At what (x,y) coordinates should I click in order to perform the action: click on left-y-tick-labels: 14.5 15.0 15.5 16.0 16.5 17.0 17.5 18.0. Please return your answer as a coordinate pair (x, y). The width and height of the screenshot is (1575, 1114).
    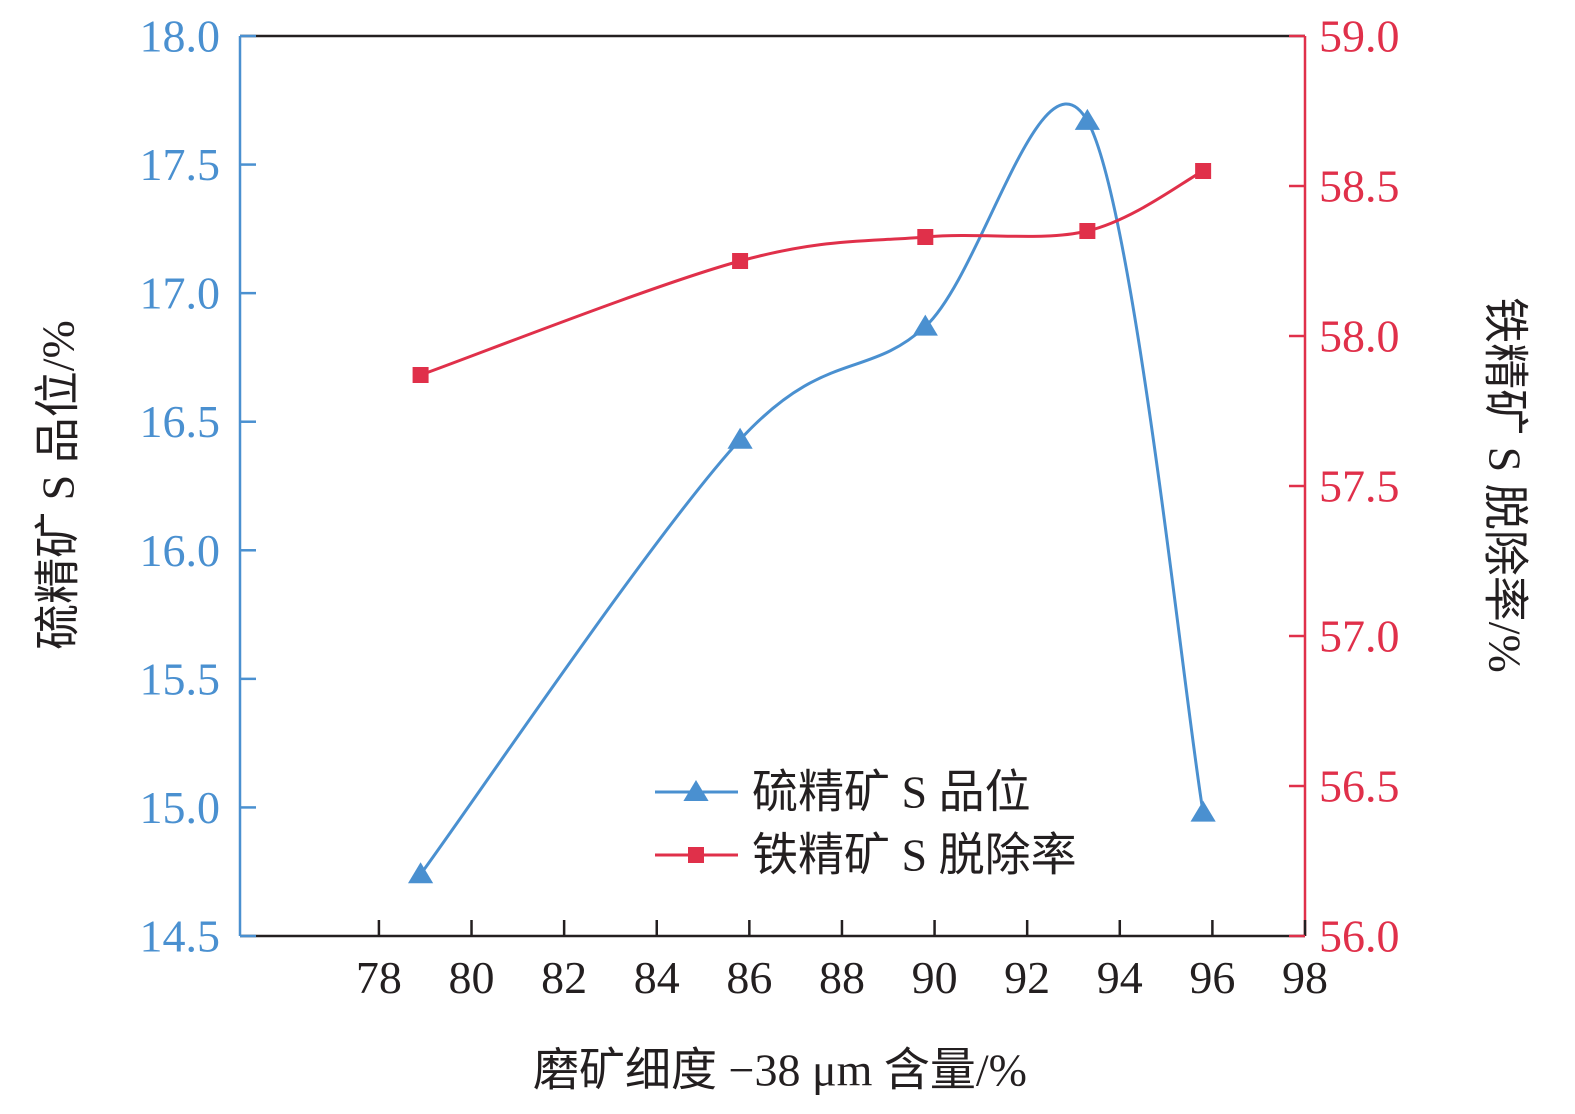
    Looking at the image, I should click on (180, 486).